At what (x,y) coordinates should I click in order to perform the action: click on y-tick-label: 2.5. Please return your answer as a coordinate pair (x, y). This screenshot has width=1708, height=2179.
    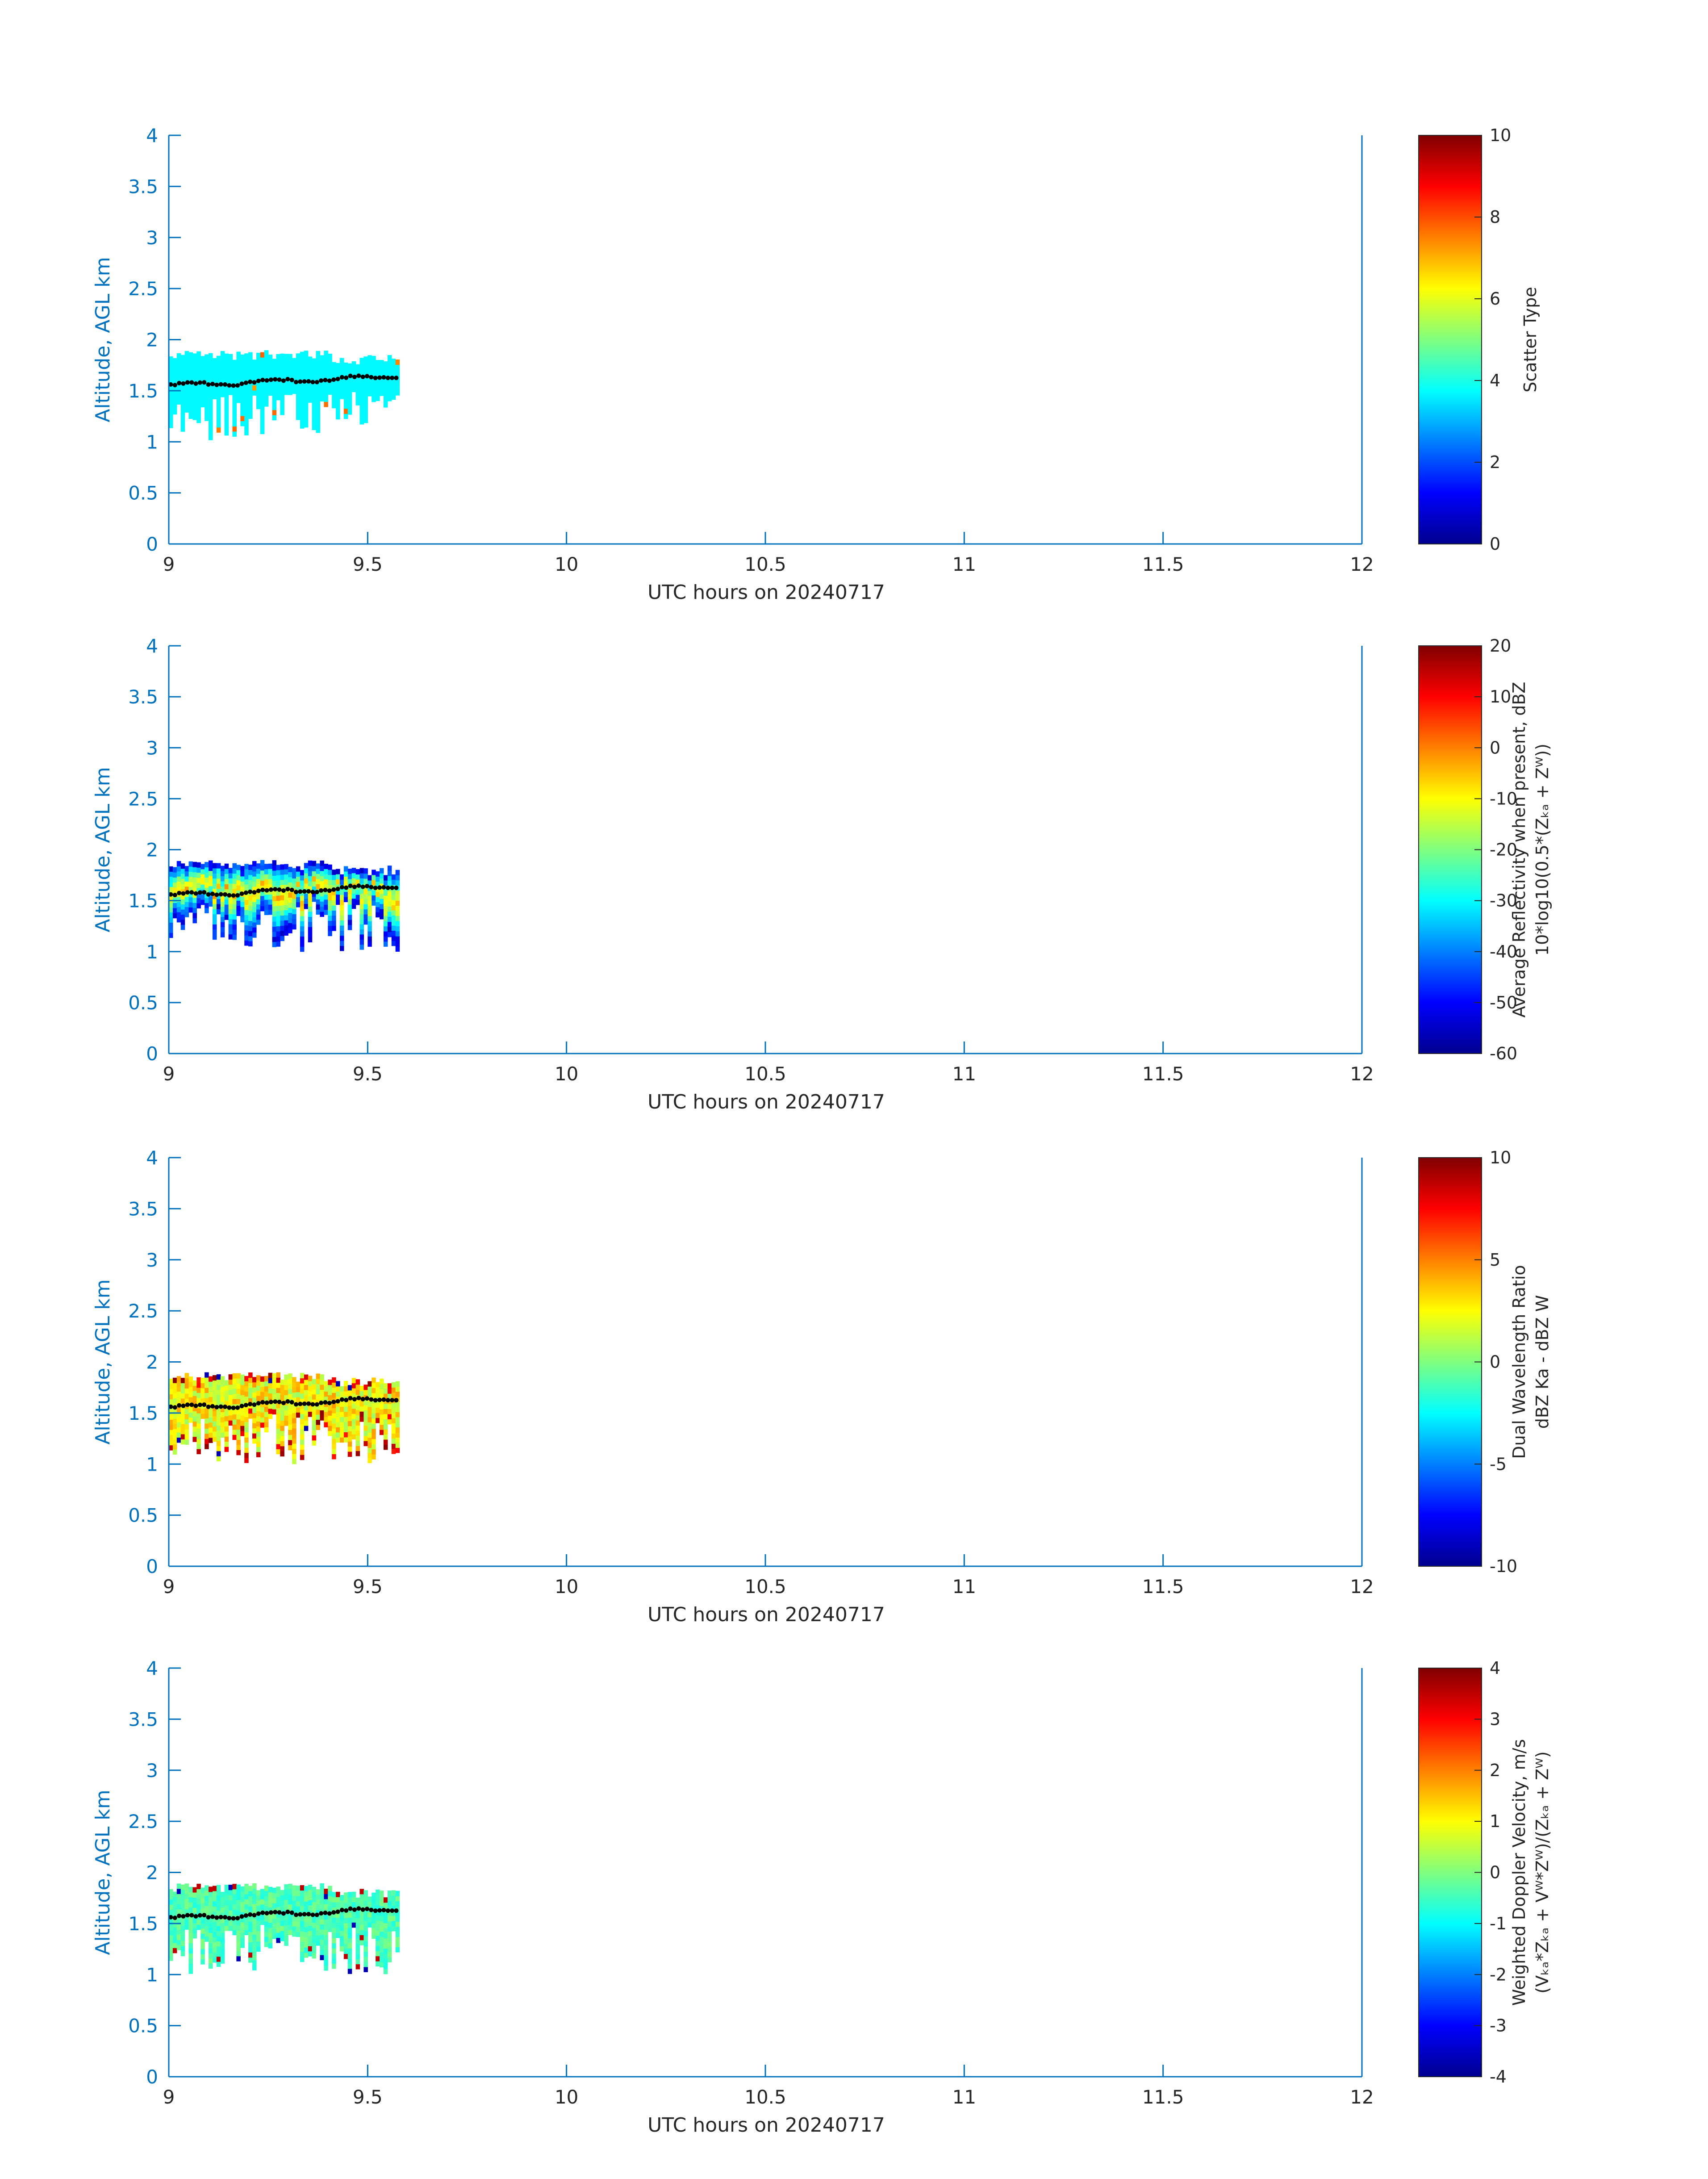
    Looking at the image, I should click on (143, 799).